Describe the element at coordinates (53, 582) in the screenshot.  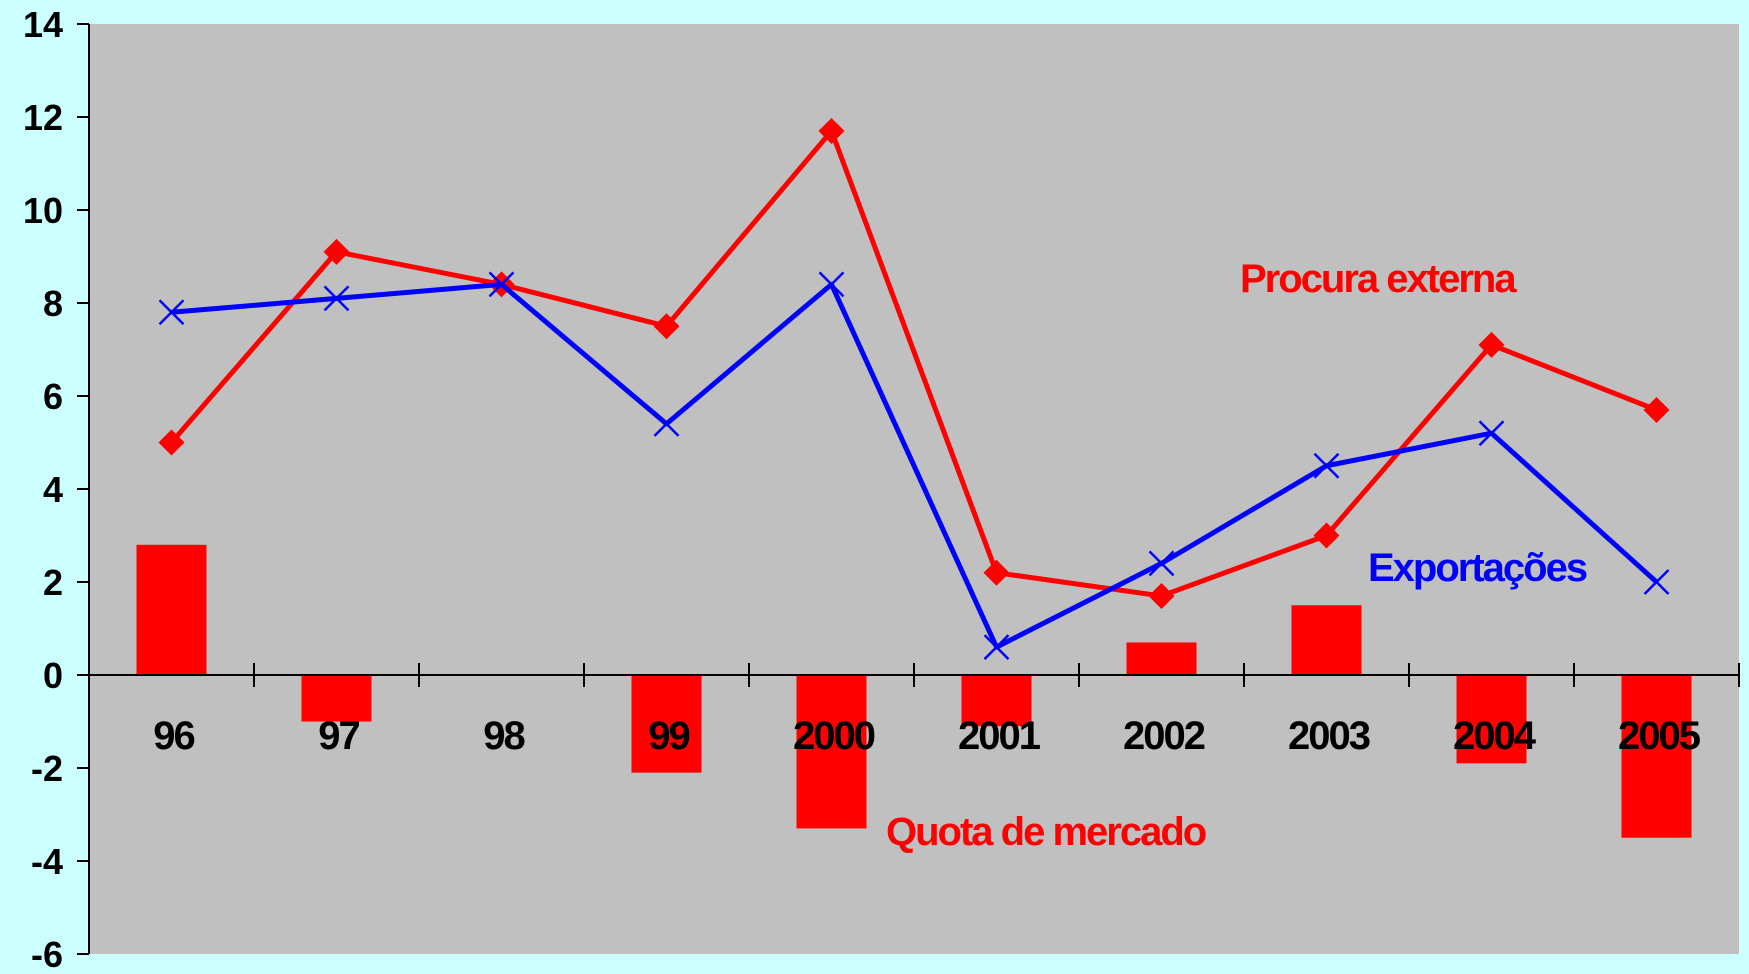
I see `y-tick-label: 2` at that location.